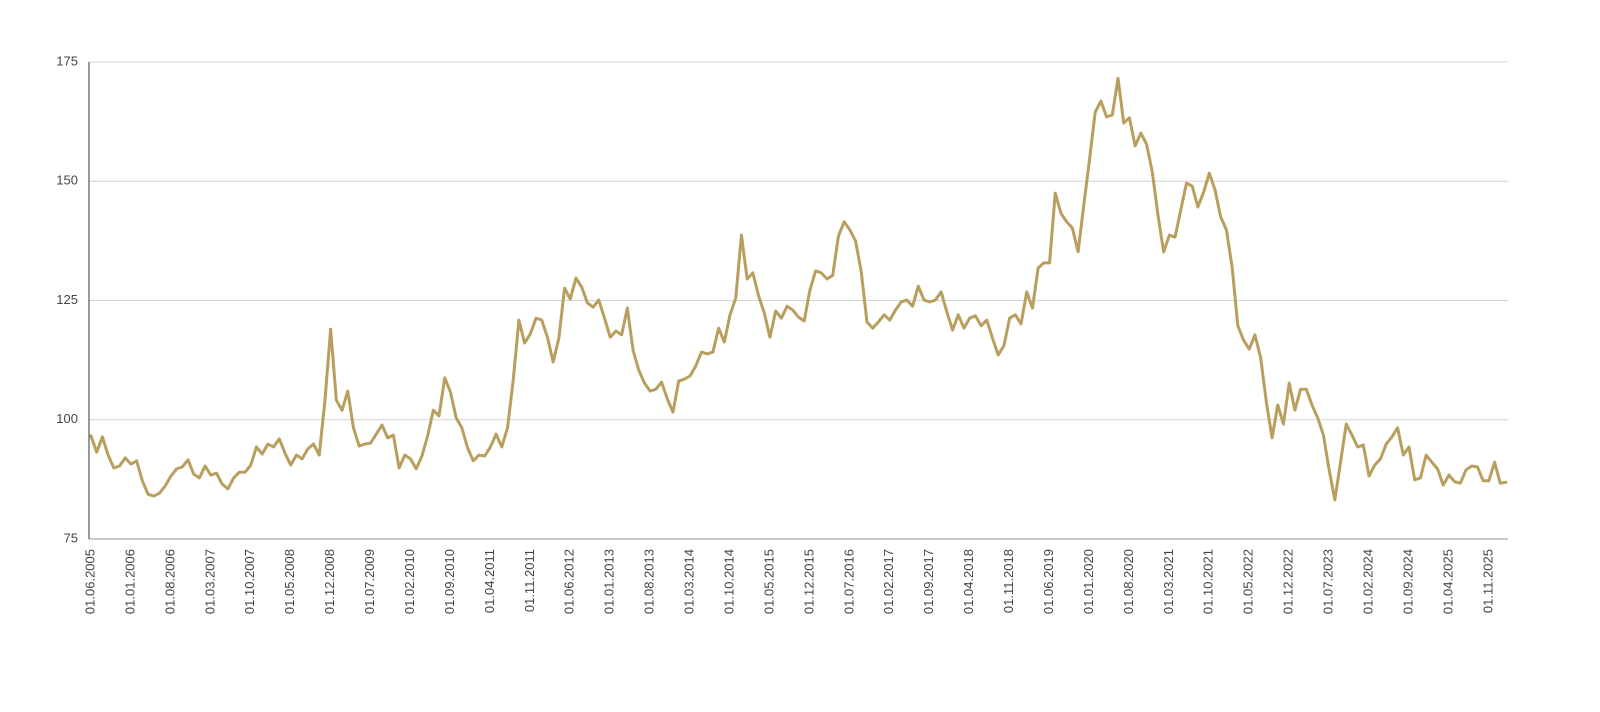  I want to click on x-tick-label: 01.09.2010, so click(449, 581).